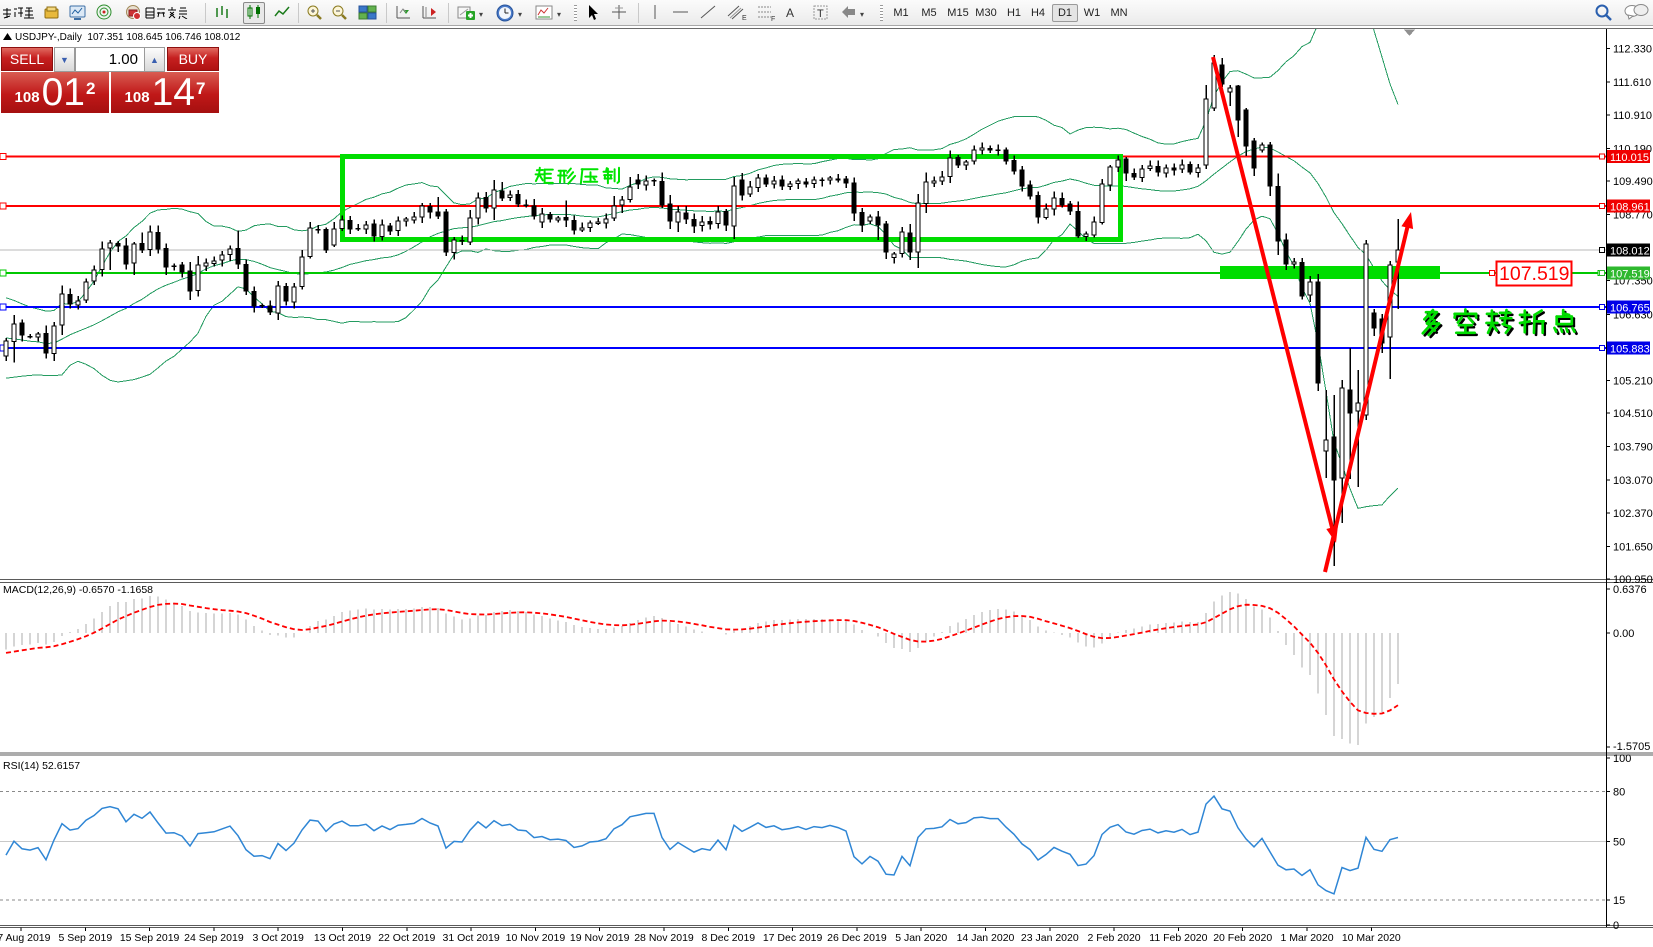 This screenshot has height=947, width=1653. What do you see at coordinates (1630, 350) in the screenshot?
I see `svg-text: 105.883` at bounding box center [1630, 350].